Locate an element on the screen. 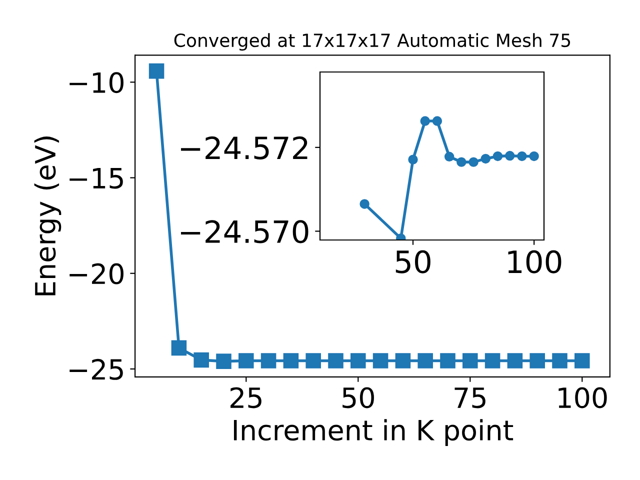 The width and height of the screenshot is (640, 480). y-tick-label: −24.572 is located at coordinates (244, 148).